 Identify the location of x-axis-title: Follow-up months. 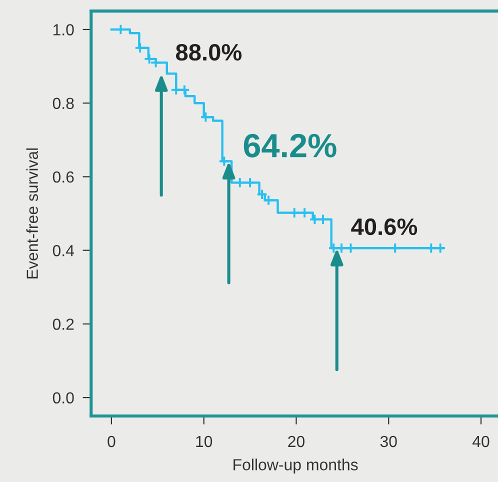
(296, 466).